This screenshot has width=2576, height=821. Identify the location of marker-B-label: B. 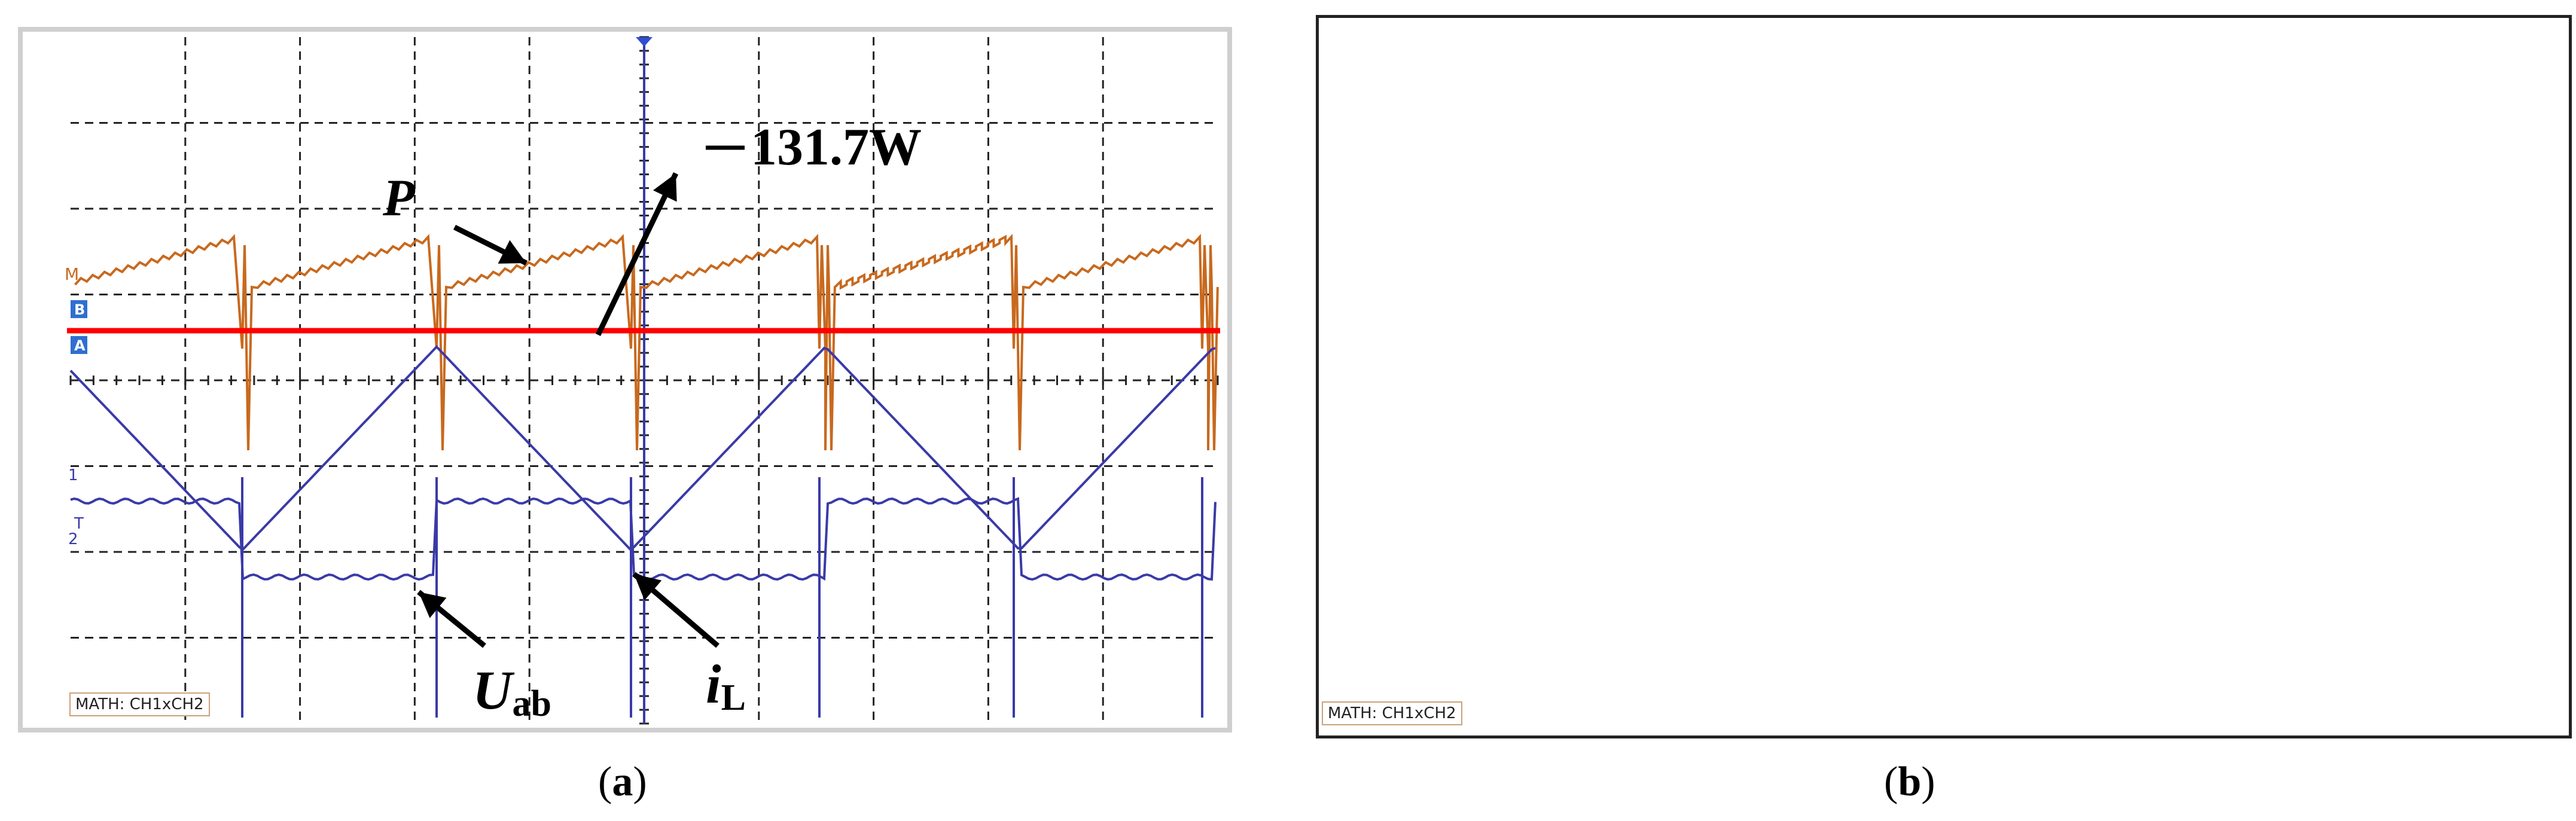
(80, 309).